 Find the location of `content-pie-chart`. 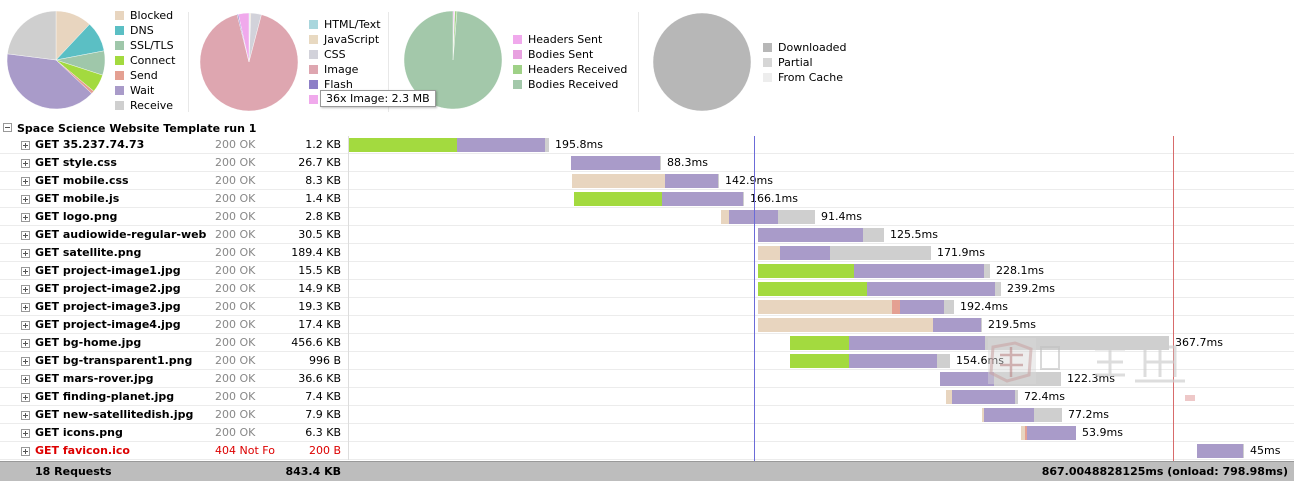

content-pie-chart is located at coordinates (249, 62).